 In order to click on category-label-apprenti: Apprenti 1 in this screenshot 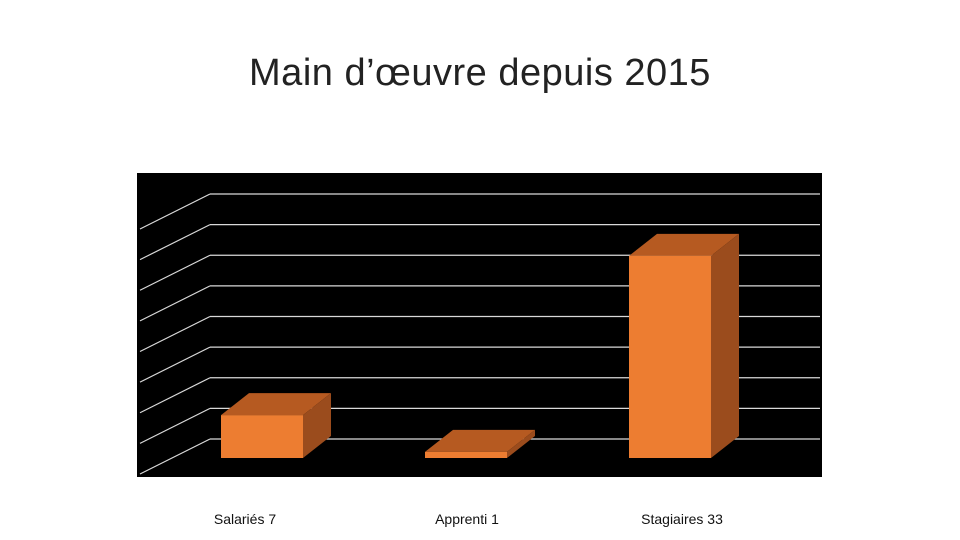, I will do `click(467, 519)`.